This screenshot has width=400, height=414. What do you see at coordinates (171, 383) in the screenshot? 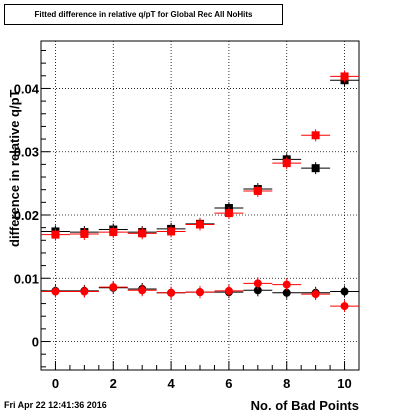
I see `x-tick-label: 4` at bounding box center [171, 383].